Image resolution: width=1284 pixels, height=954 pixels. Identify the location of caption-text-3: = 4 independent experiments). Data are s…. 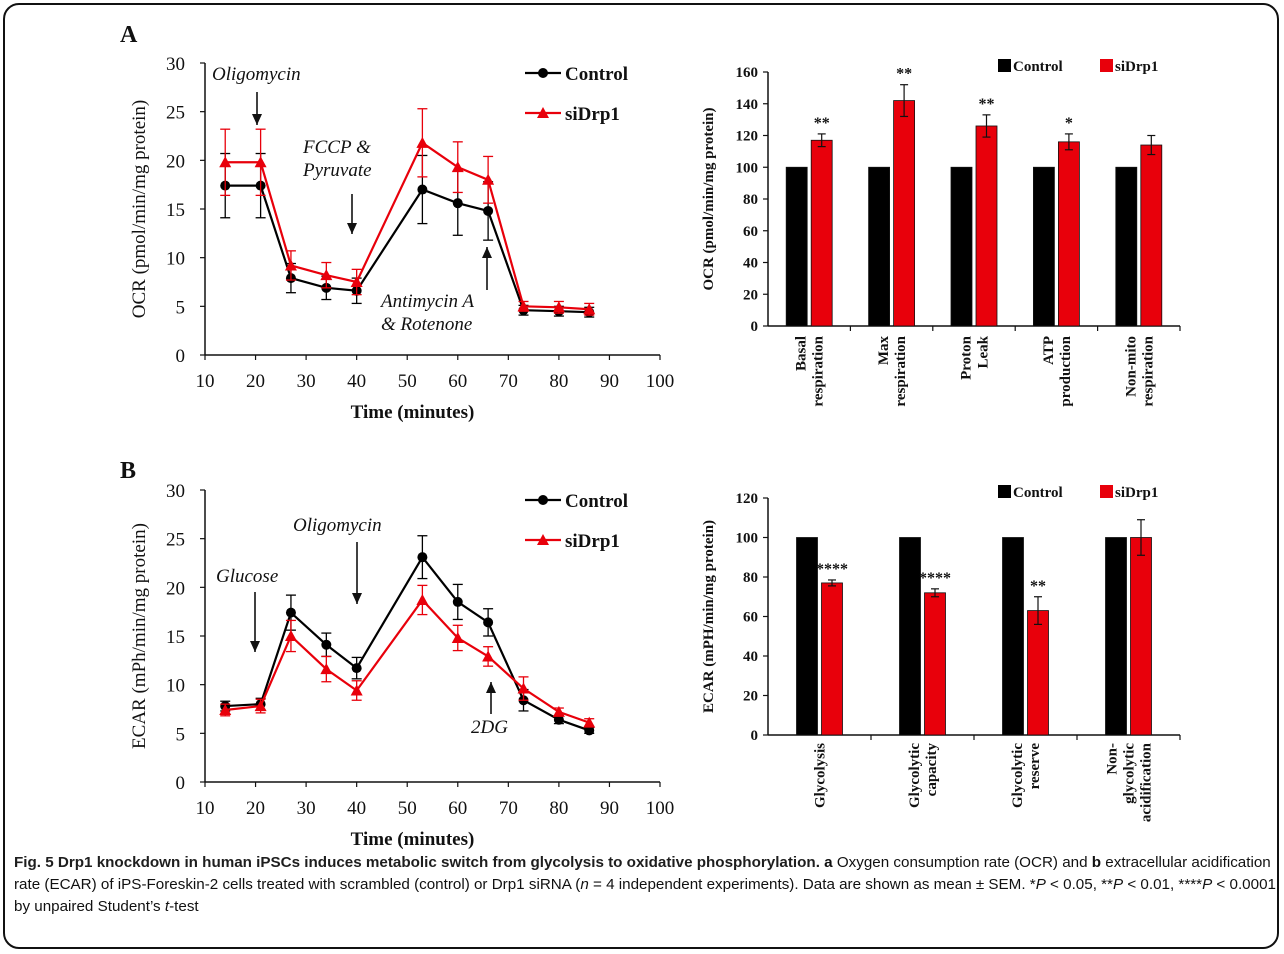
(812, 884).